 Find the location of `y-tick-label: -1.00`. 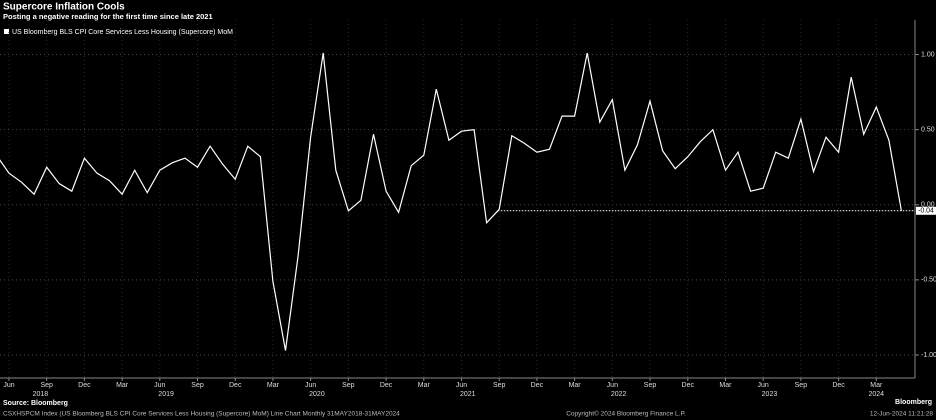

y-tick-label: -1.00 is located at coordinates (928, 355).